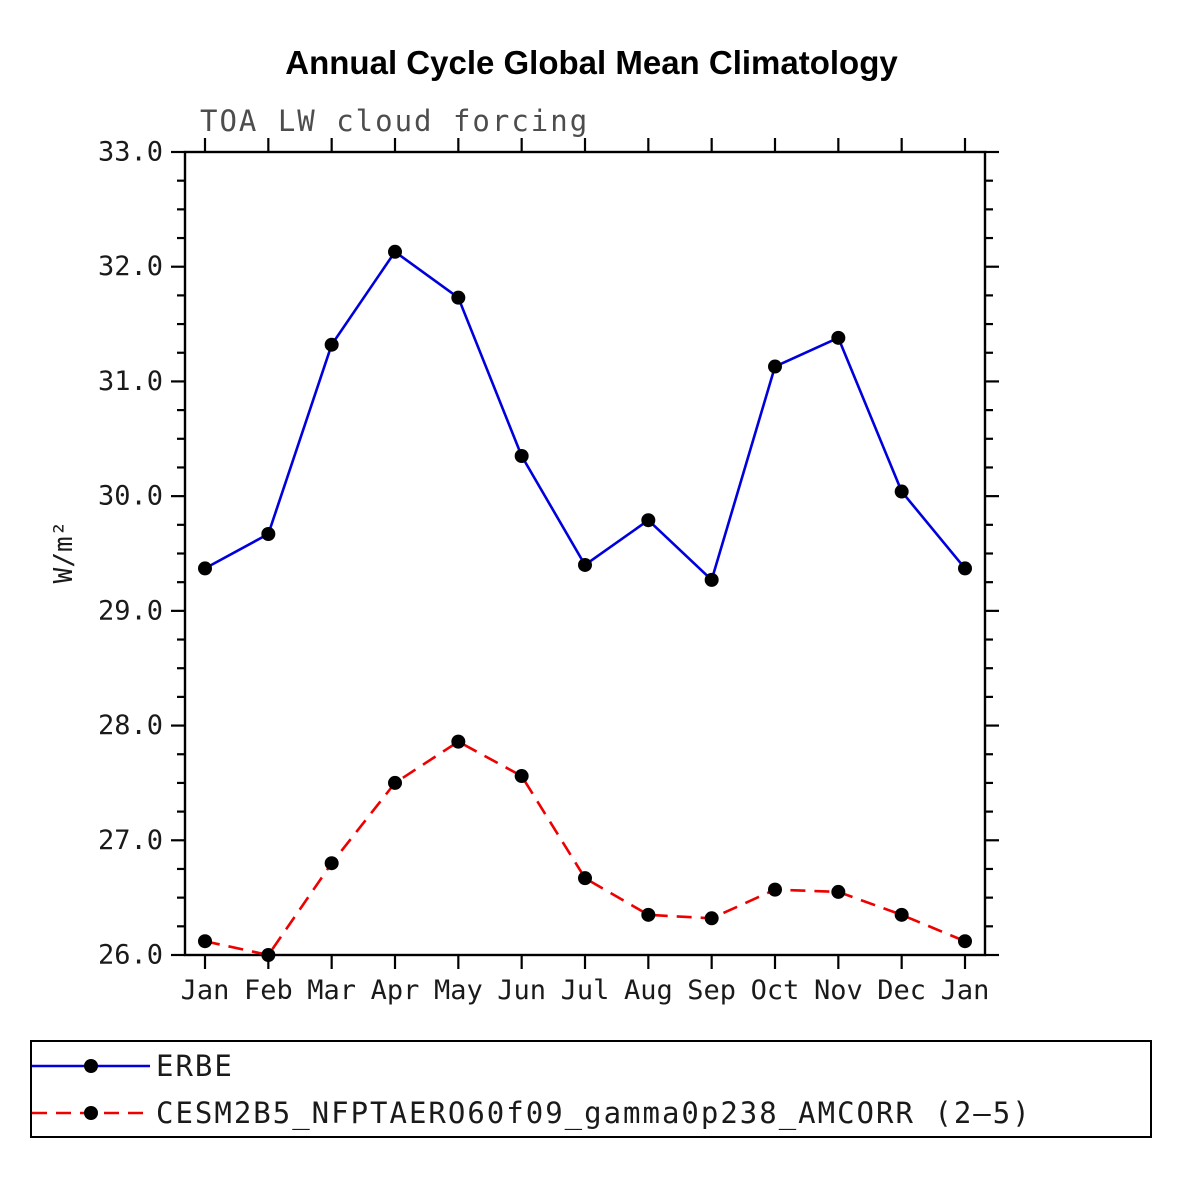 This screenshot has height=1183, width=1183. What do you see at coordinates (458, 990) in the screenshot?
I see `x-tick-label: May` at bounding box center [458, 990].